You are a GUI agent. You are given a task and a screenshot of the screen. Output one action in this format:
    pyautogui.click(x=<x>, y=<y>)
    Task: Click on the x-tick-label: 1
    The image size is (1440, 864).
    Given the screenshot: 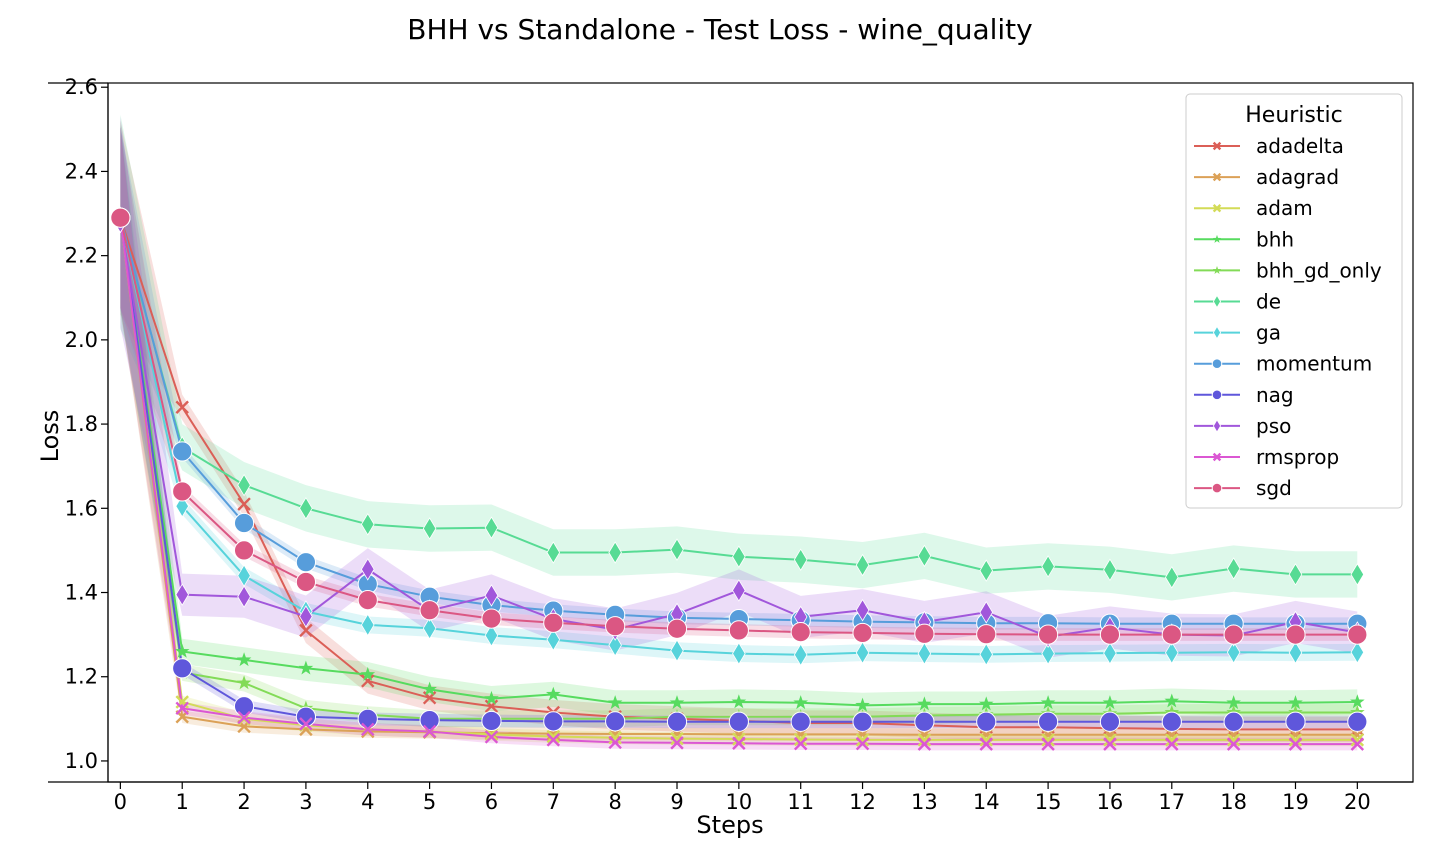 What is the action you would take?
    pyautogui.click(x=182, y=802)
    